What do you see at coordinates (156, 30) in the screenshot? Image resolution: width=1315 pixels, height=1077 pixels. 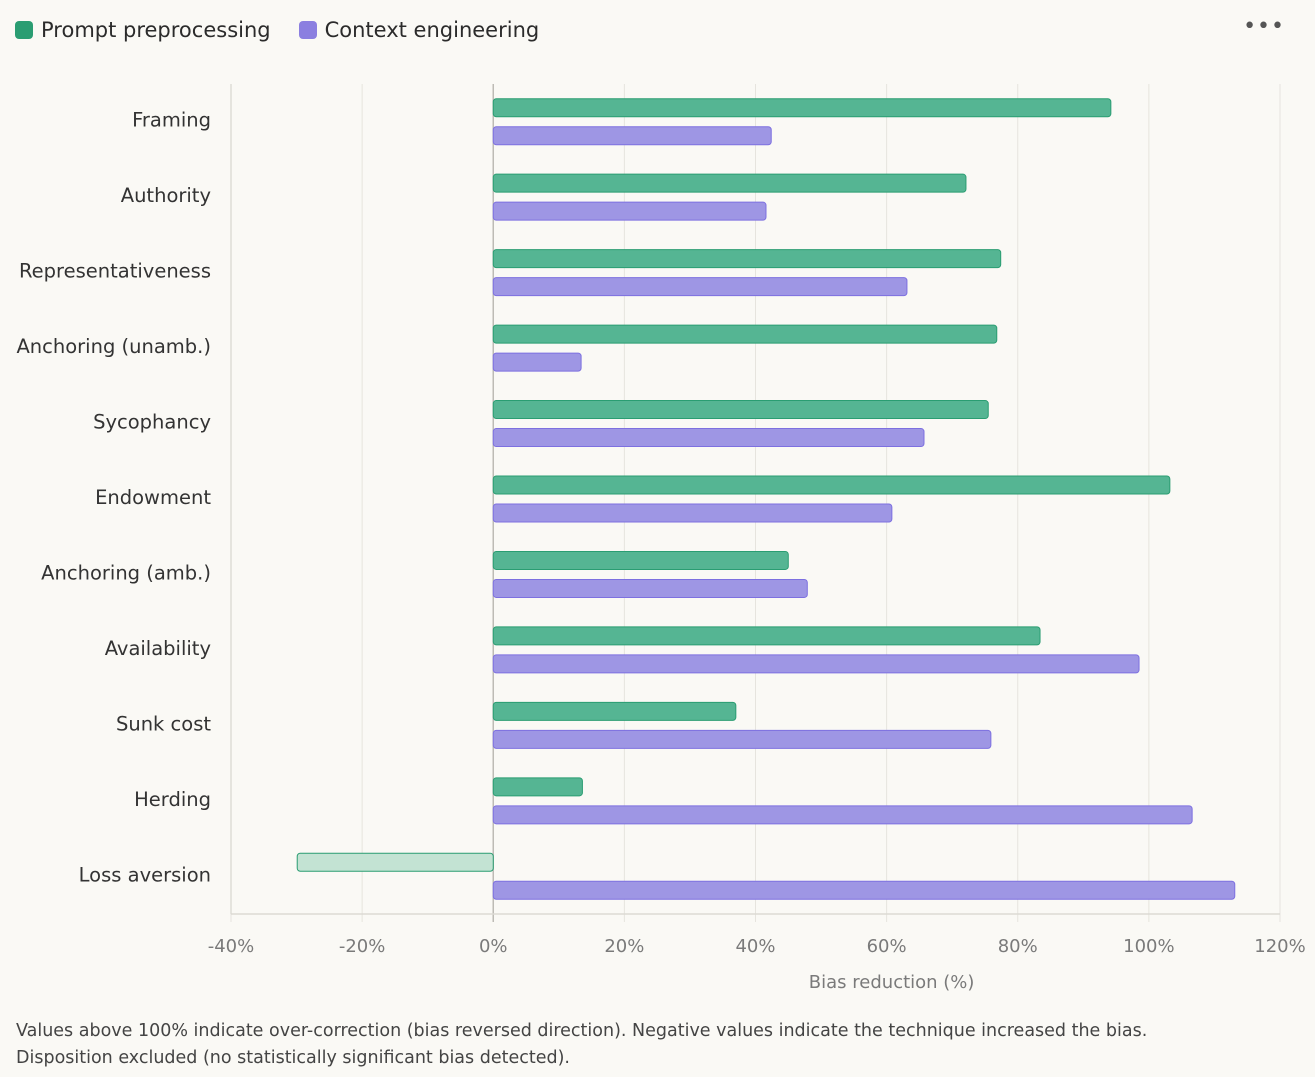 I see `legend-label: Prompt preprocessing` at bounding box center [156, 30].